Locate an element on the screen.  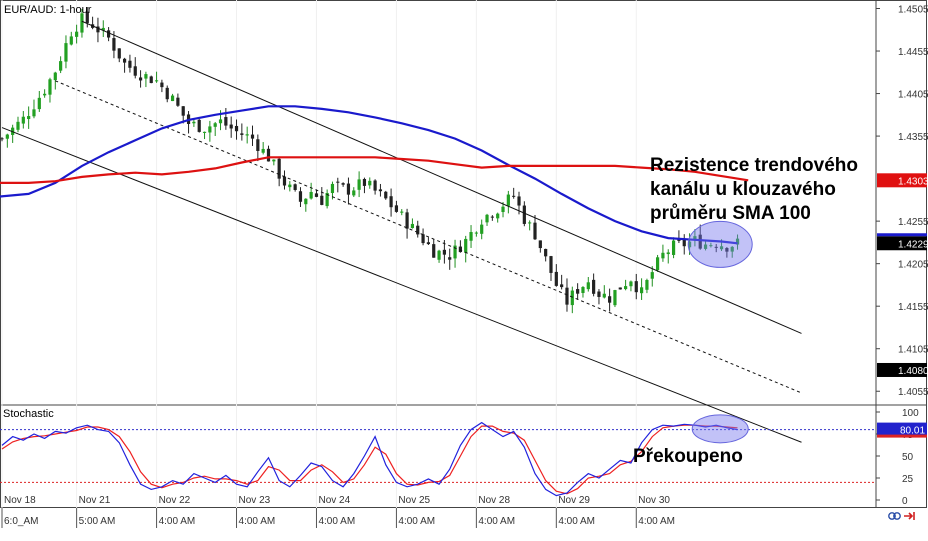
price-tick-label: 1.4355 is located at coordinates (913, 137).